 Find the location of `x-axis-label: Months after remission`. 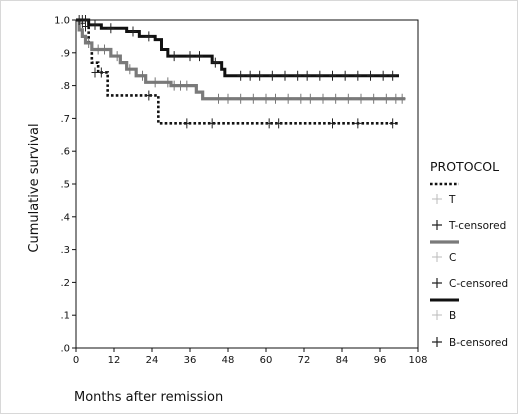

x-axis-label: Months after remission is located at coordinates (148, 397).